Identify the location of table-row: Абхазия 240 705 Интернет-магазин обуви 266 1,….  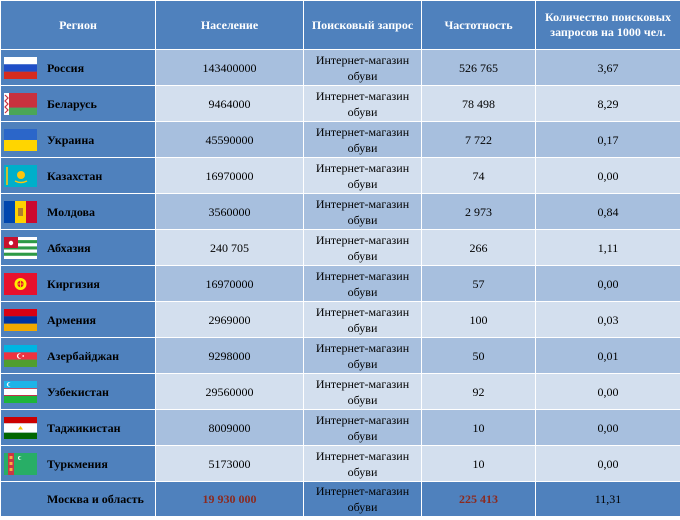
(340, 247).